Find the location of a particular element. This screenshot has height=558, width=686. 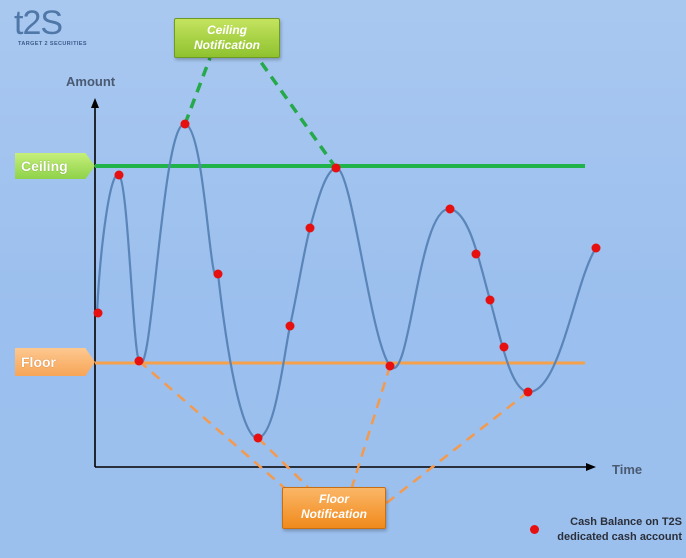

floor-notification-title-2: Notification is located at coordinates (334, 514).